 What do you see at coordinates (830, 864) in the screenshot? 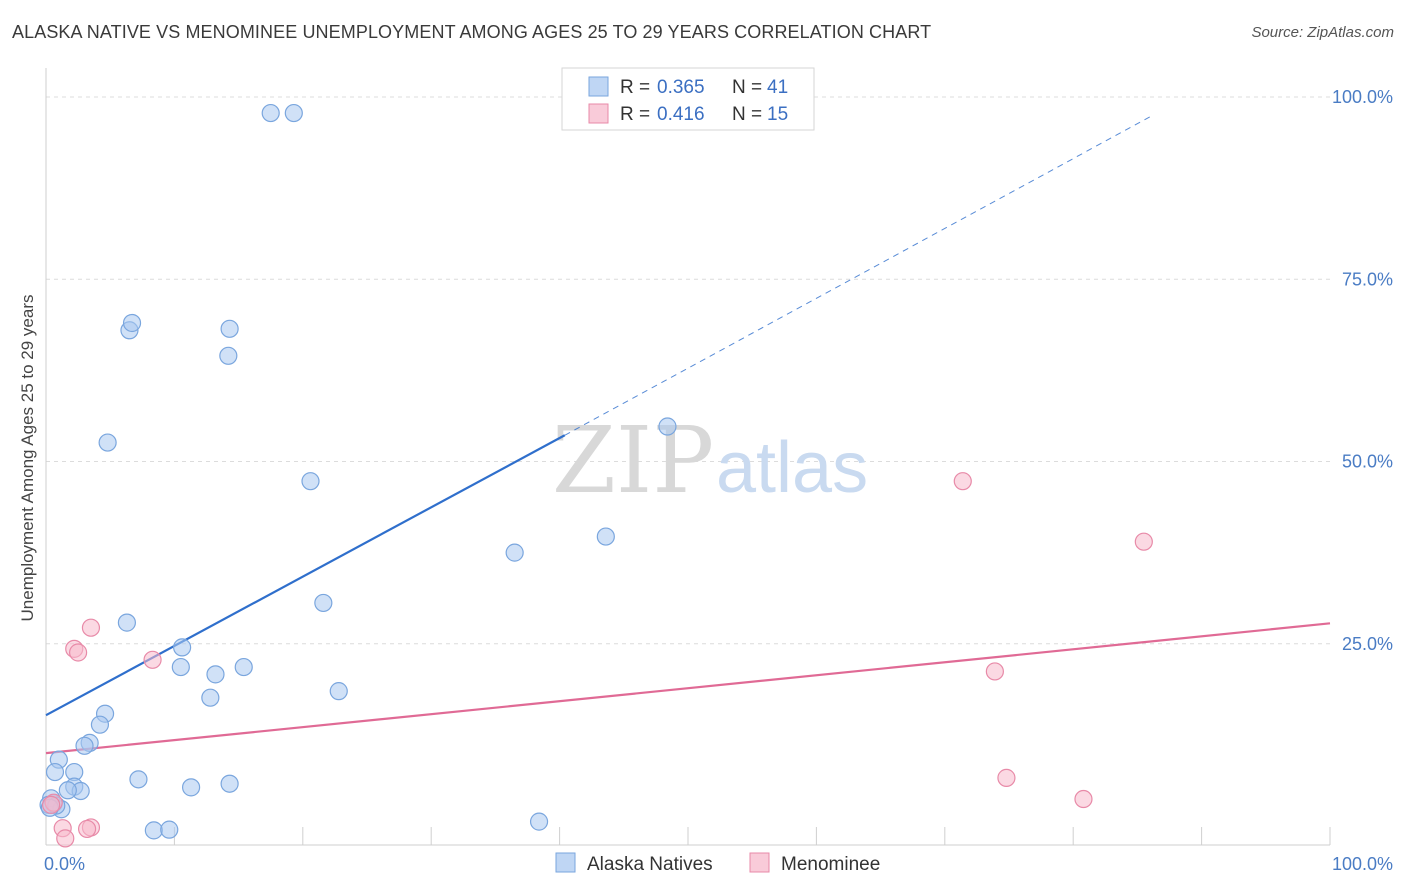
I see `bottom-legend-label: Menominee` at bounding box center [830, 864].